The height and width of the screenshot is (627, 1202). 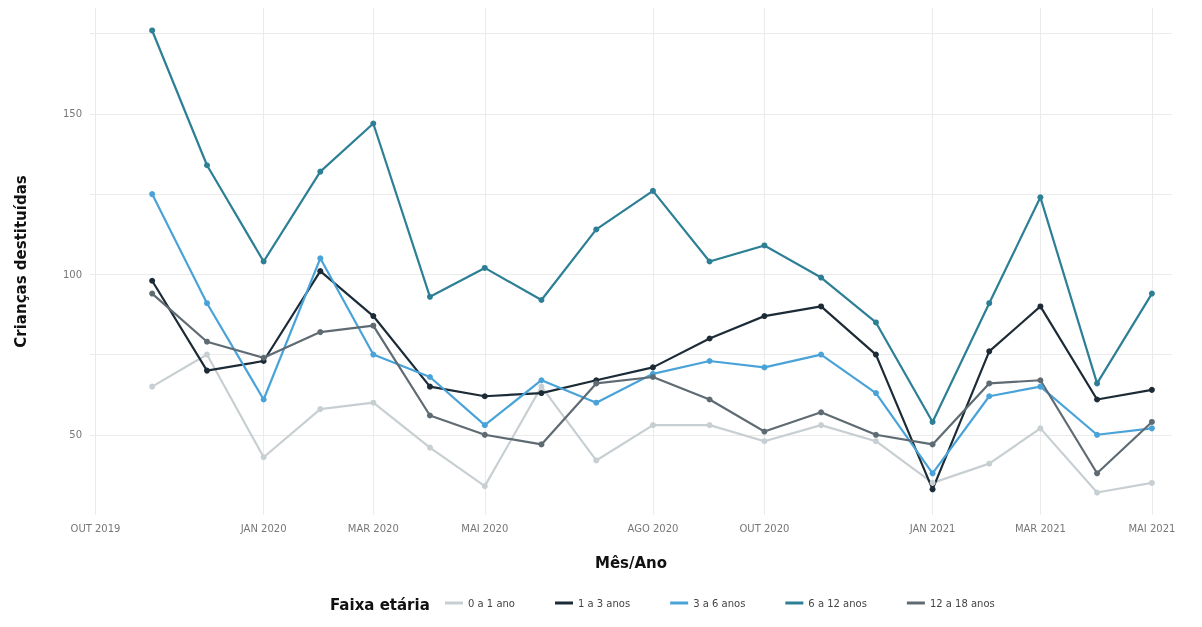 I want to click on x-tick-label: OUT 2020, so click(x=764, y=528).